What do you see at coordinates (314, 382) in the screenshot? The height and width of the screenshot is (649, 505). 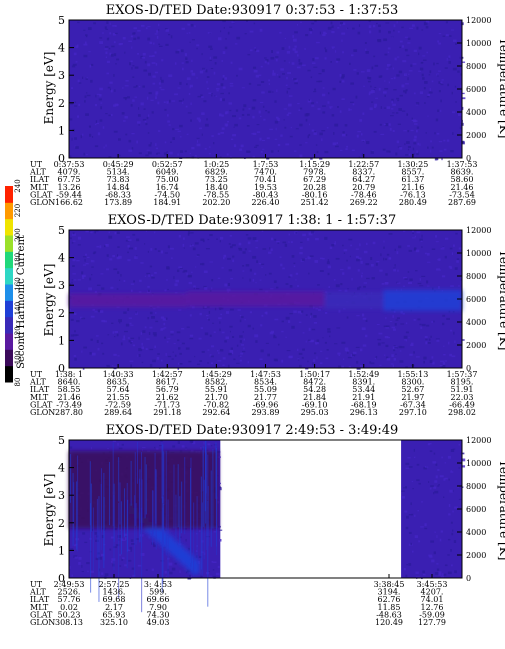 I see `orbit-value: 8472.` at bounding box center [314, 382].